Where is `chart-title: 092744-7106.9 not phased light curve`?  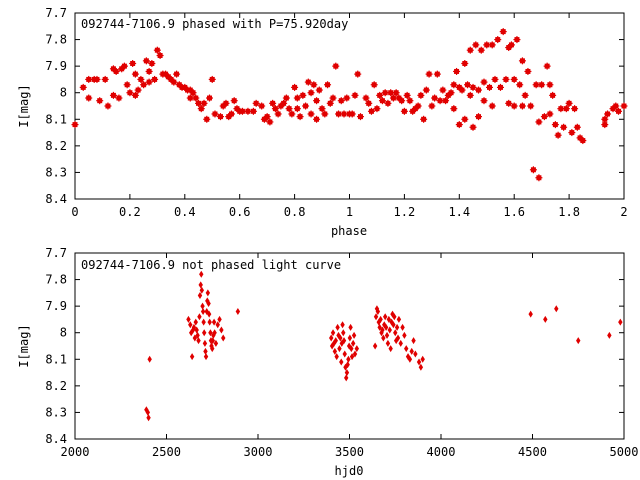
chart-title: 092744-7106.9 not phased light curve is located at coordinates (211, 265).